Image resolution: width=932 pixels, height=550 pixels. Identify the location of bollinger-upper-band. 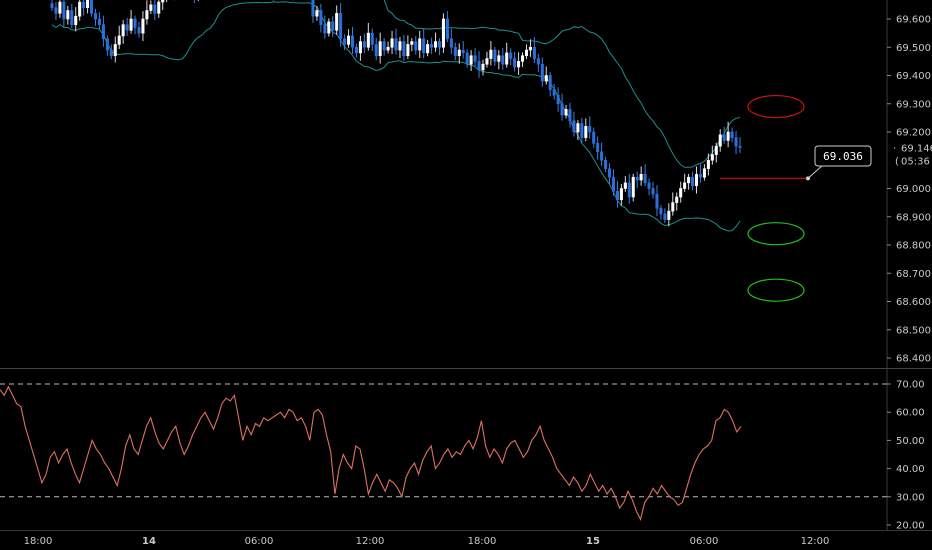
(562, 84).